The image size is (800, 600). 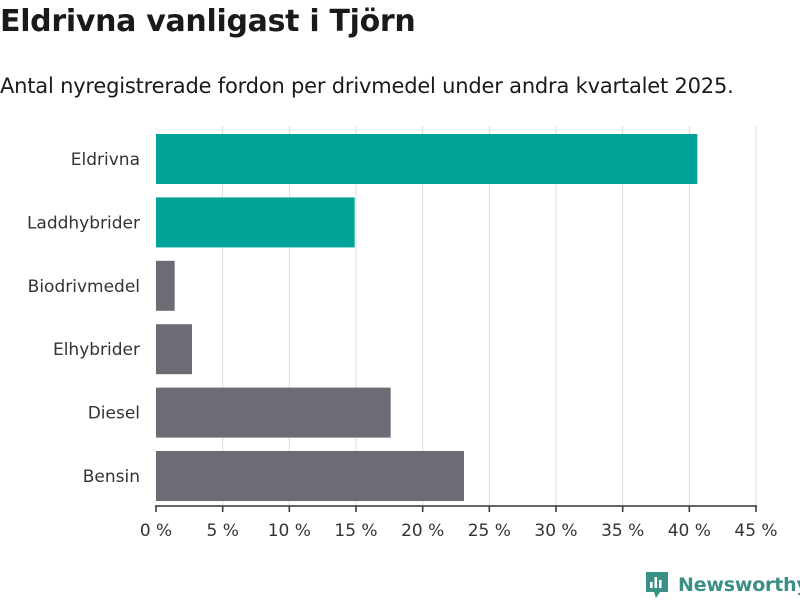 I want to click on x-tick-label: 30 %, so click(x=555, y=531).